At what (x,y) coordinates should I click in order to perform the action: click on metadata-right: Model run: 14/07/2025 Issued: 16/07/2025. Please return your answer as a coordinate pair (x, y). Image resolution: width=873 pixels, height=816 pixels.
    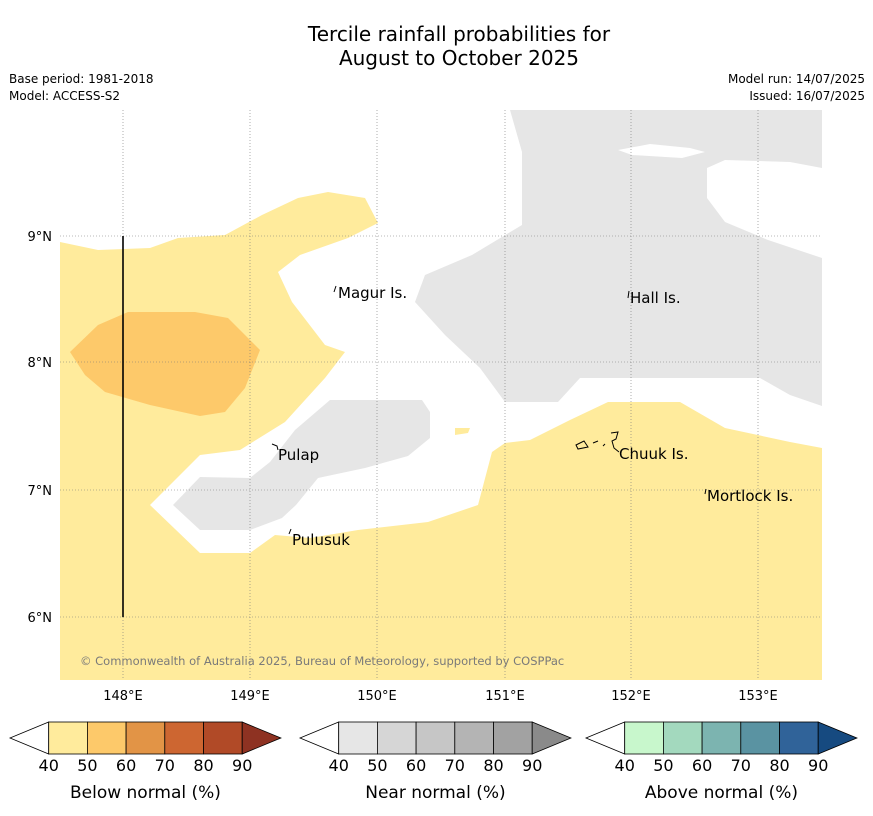
    Looking at the image, I should click on (796, 88).